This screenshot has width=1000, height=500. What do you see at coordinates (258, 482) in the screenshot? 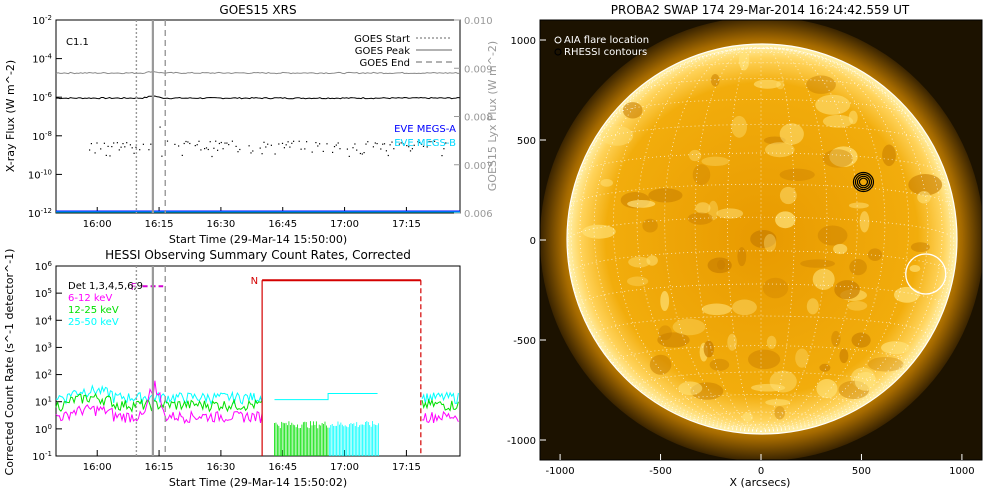
I see `hessi-x-label: Start Time (29-Mar-14 15:50:02)` at bounding box center [258, 482].